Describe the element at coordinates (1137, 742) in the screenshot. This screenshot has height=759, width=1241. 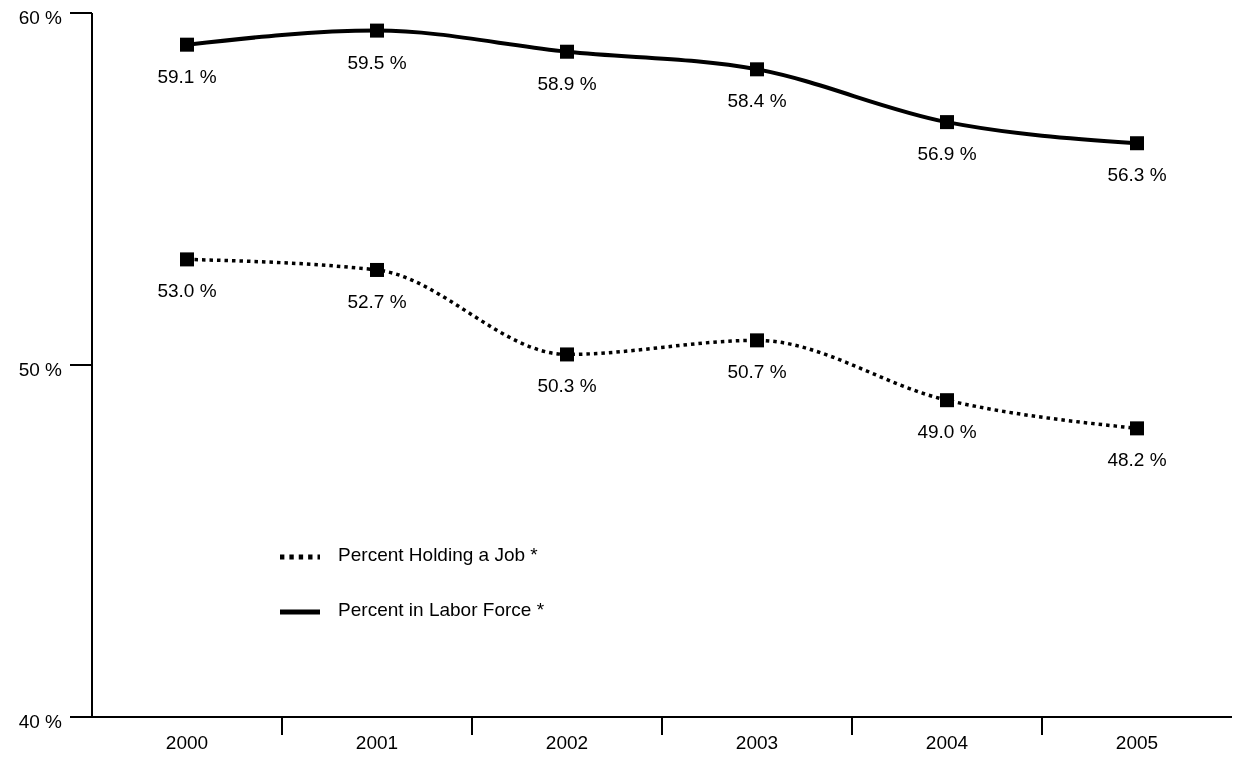
I see `x-tick-label: 2005` at that location.